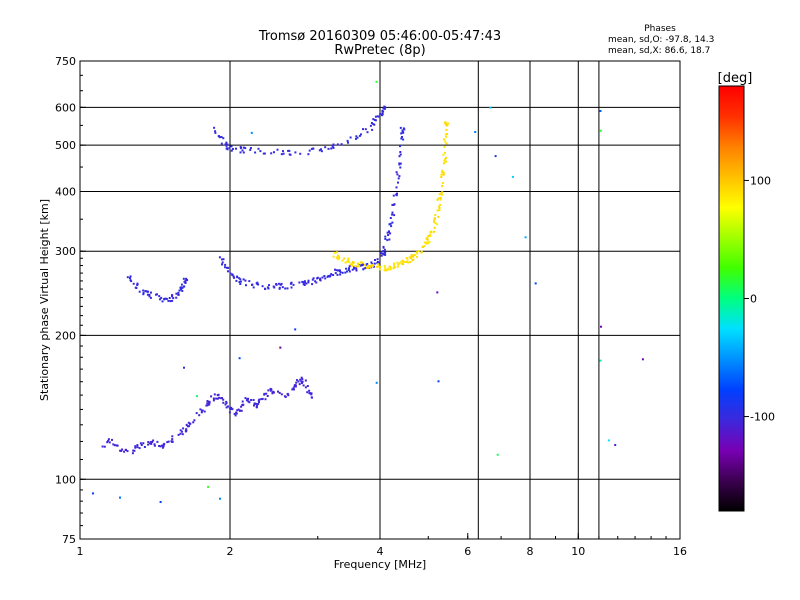  I want to click on y-tick-label: 200, so click(65, 335).